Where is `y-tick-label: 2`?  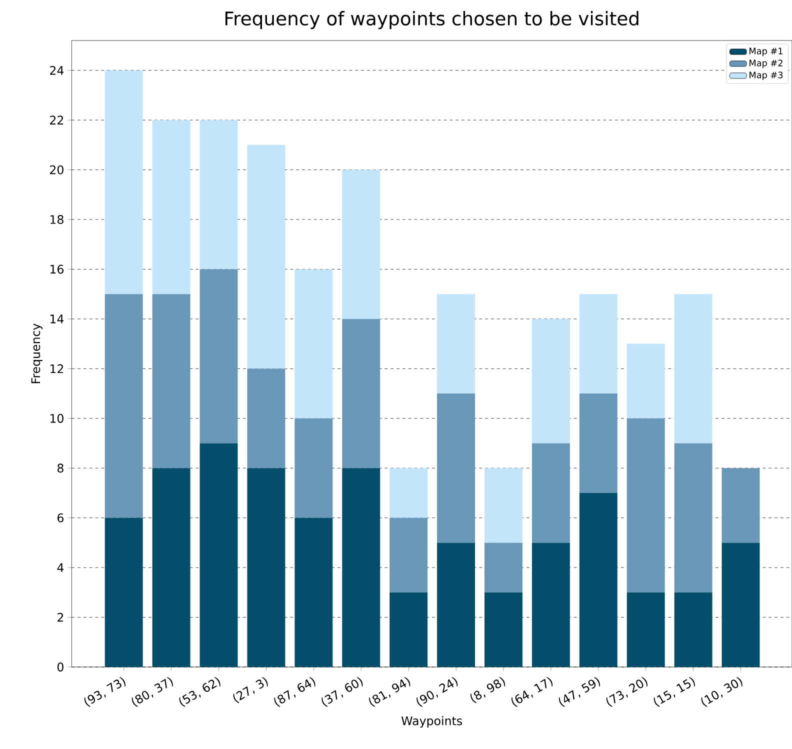
y-tick-label: 2 is located at coordinates (61, 617).